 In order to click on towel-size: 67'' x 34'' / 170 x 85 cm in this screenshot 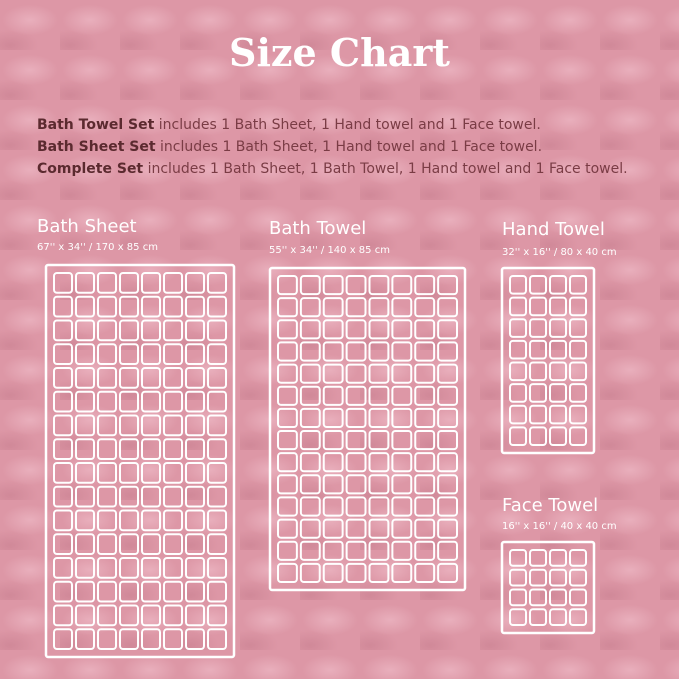, I will do `click(97, 247)`.